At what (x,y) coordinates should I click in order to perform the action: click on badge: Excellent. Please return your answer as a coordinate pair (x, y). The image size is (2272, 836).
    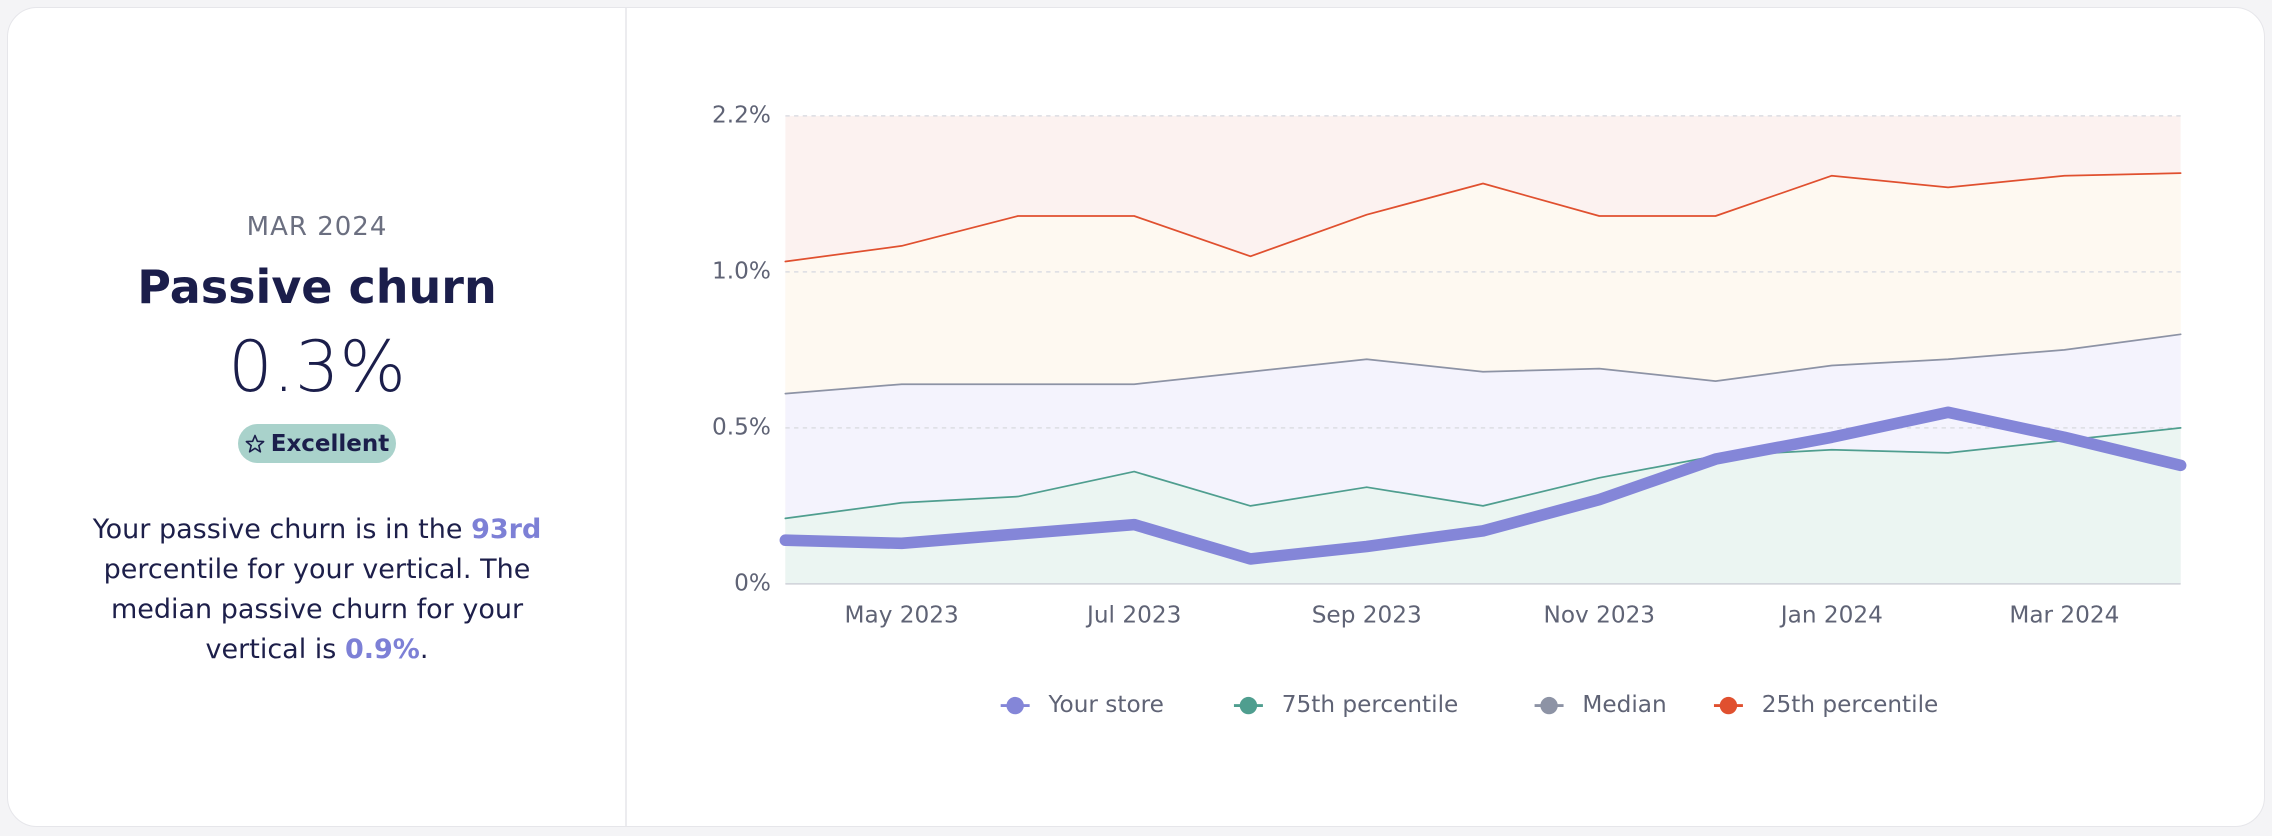
    Looking at the image, I should click on (317, 443).